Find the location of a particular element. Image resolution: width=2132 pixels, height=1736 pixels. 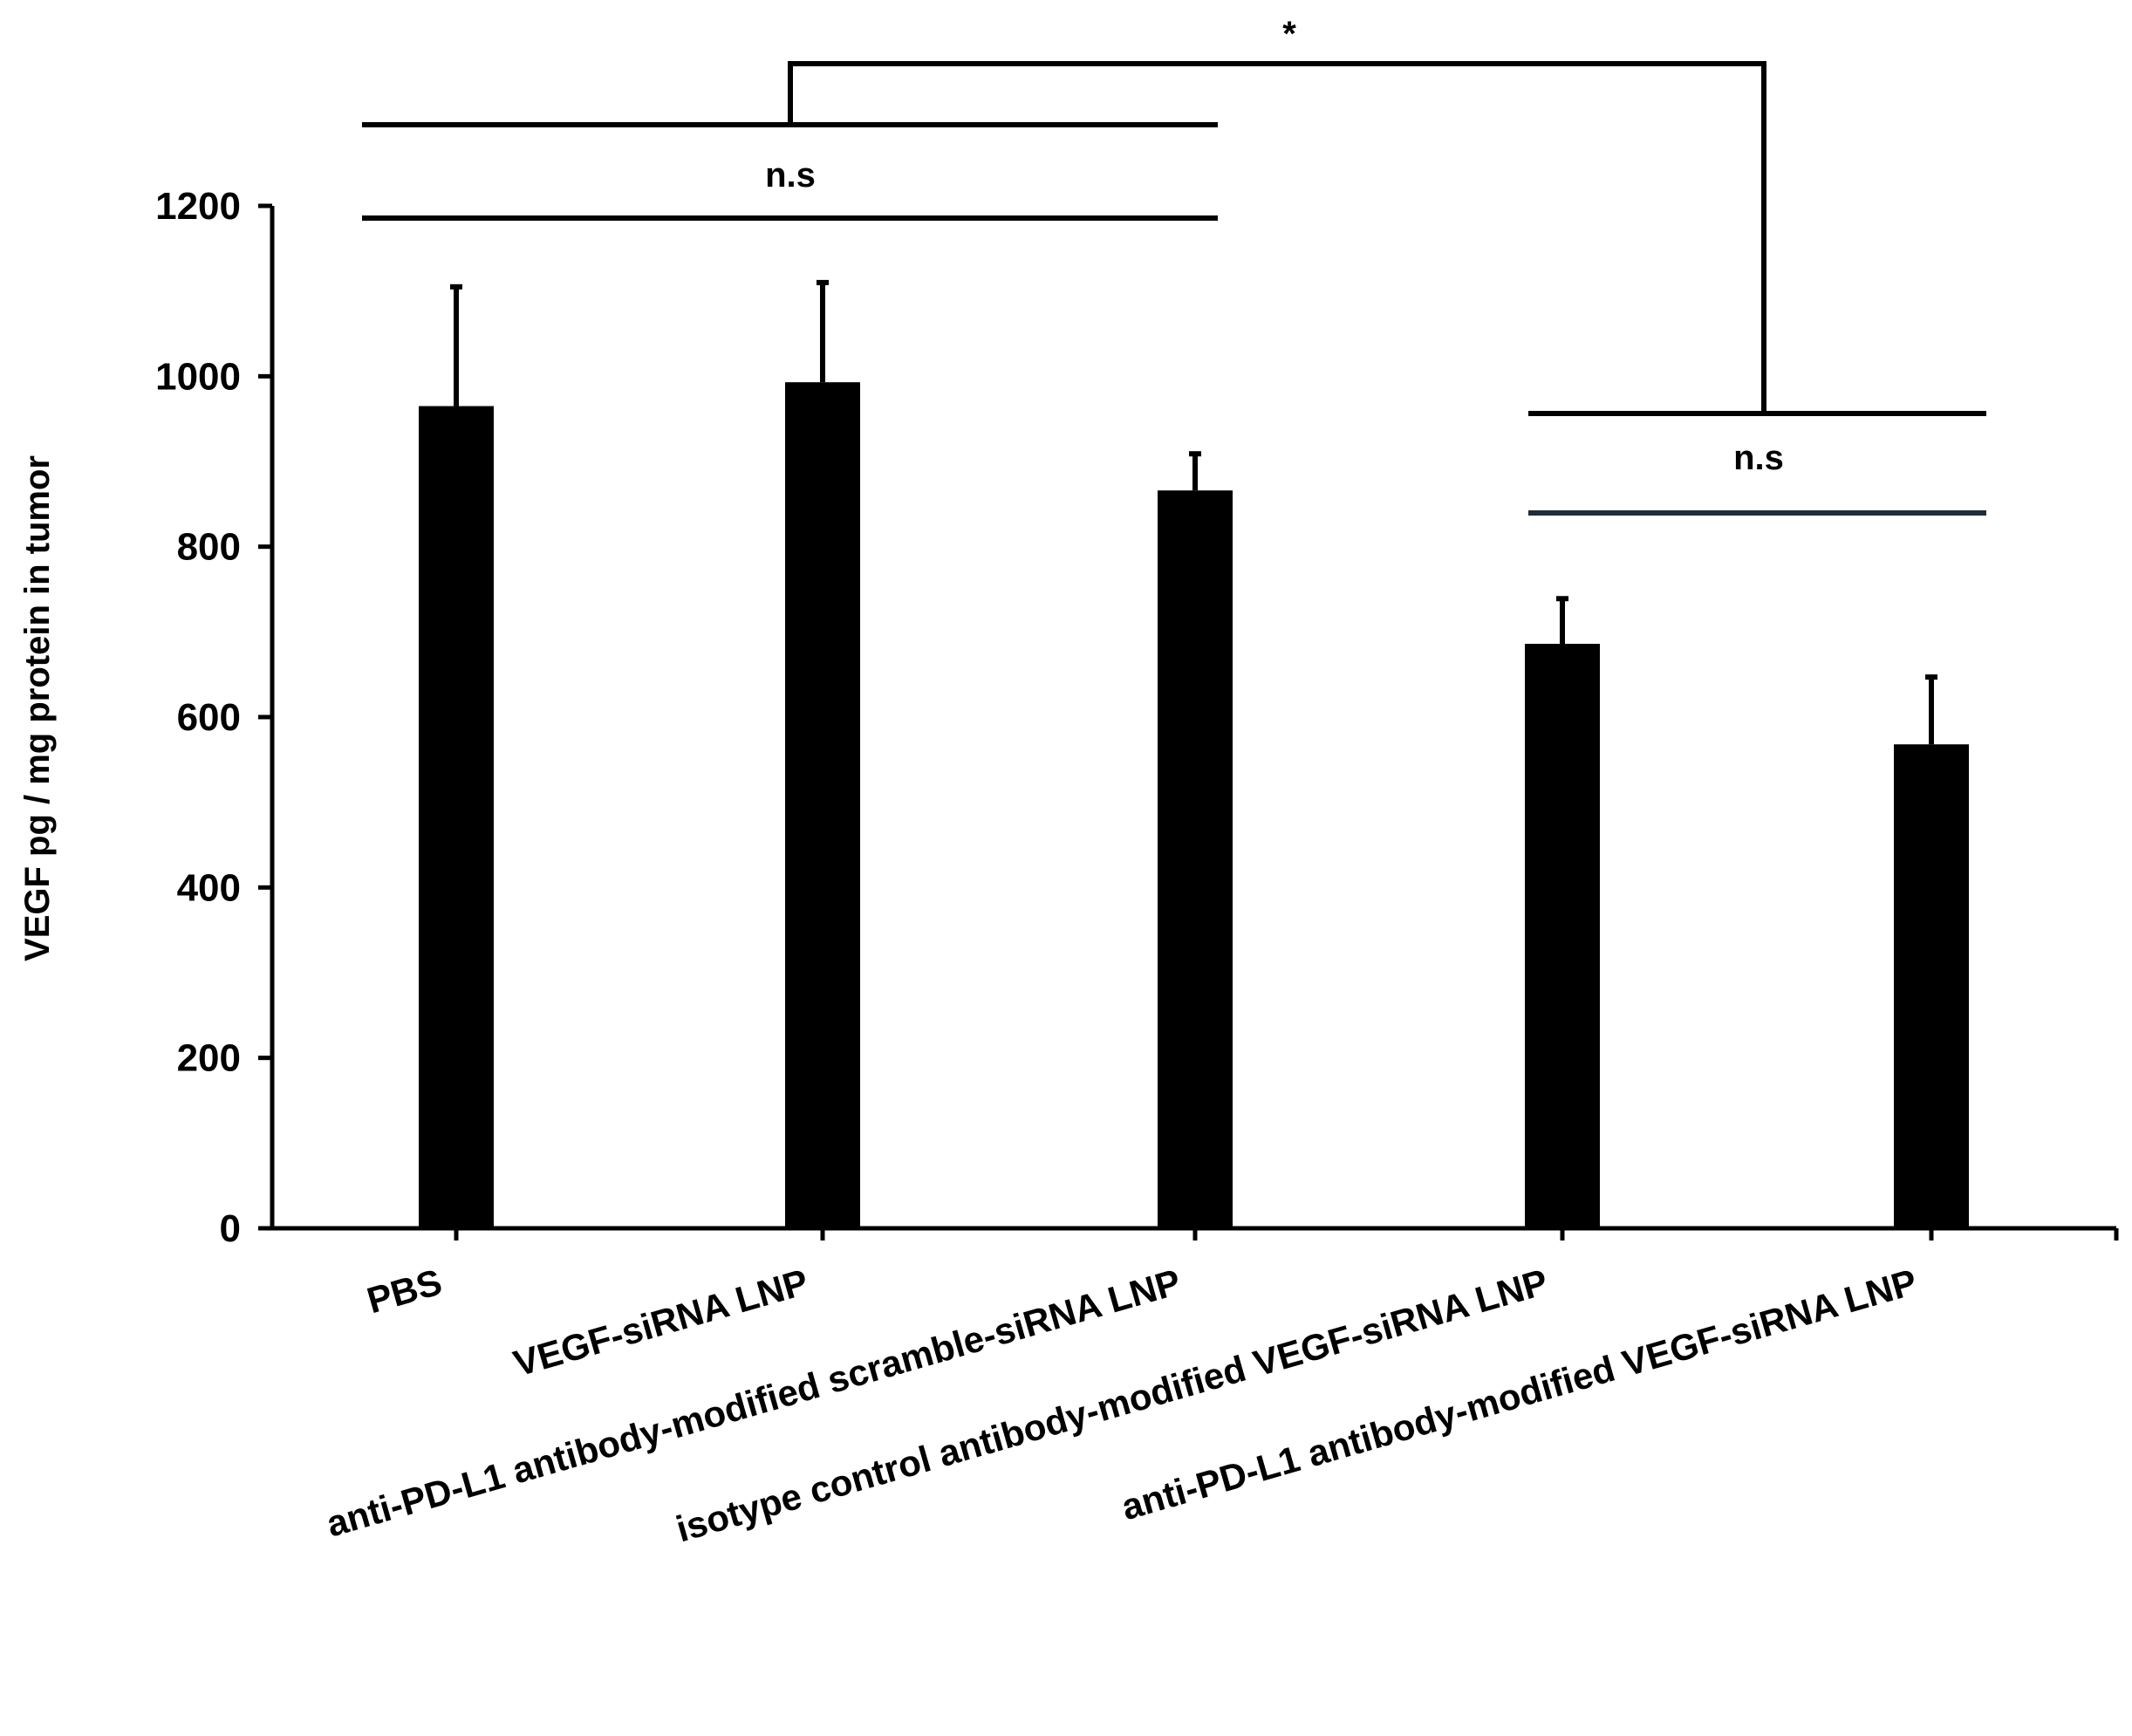

ns-label-group2: n.s is located at coordinates (1758, 458).